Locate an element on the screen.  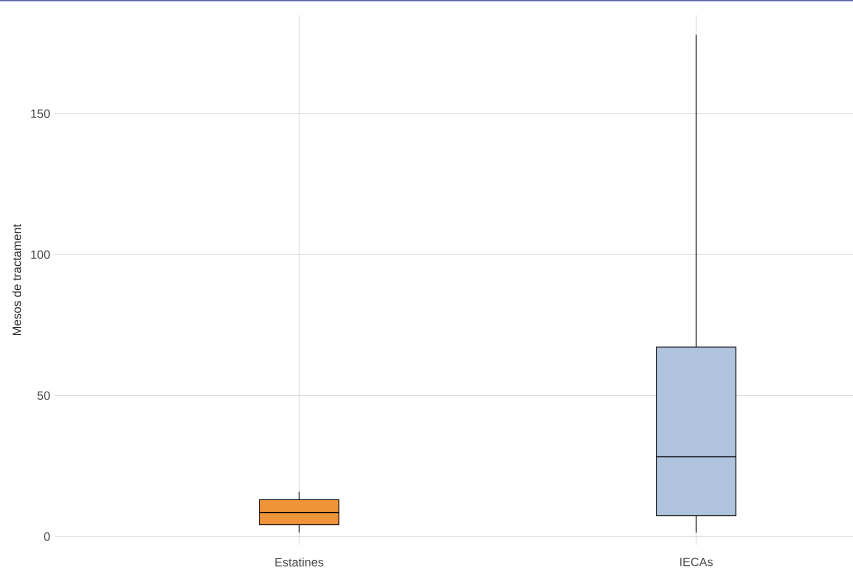
x-tick-label: Estatines is located at coordinates (299, 562).